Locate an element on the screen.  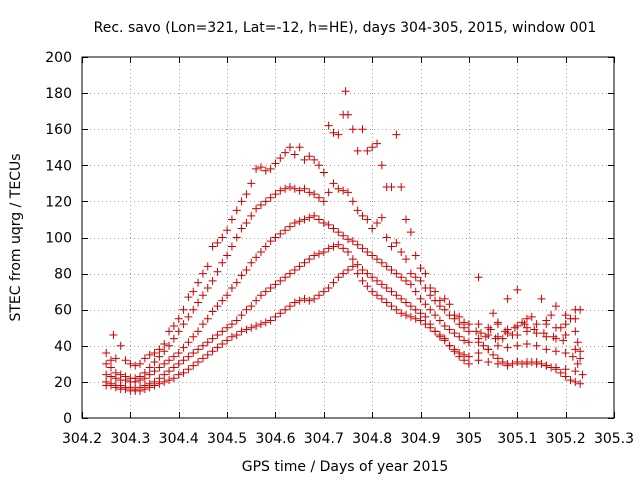
x-tick-label: 304.3 is located at coordinates (130, 439).